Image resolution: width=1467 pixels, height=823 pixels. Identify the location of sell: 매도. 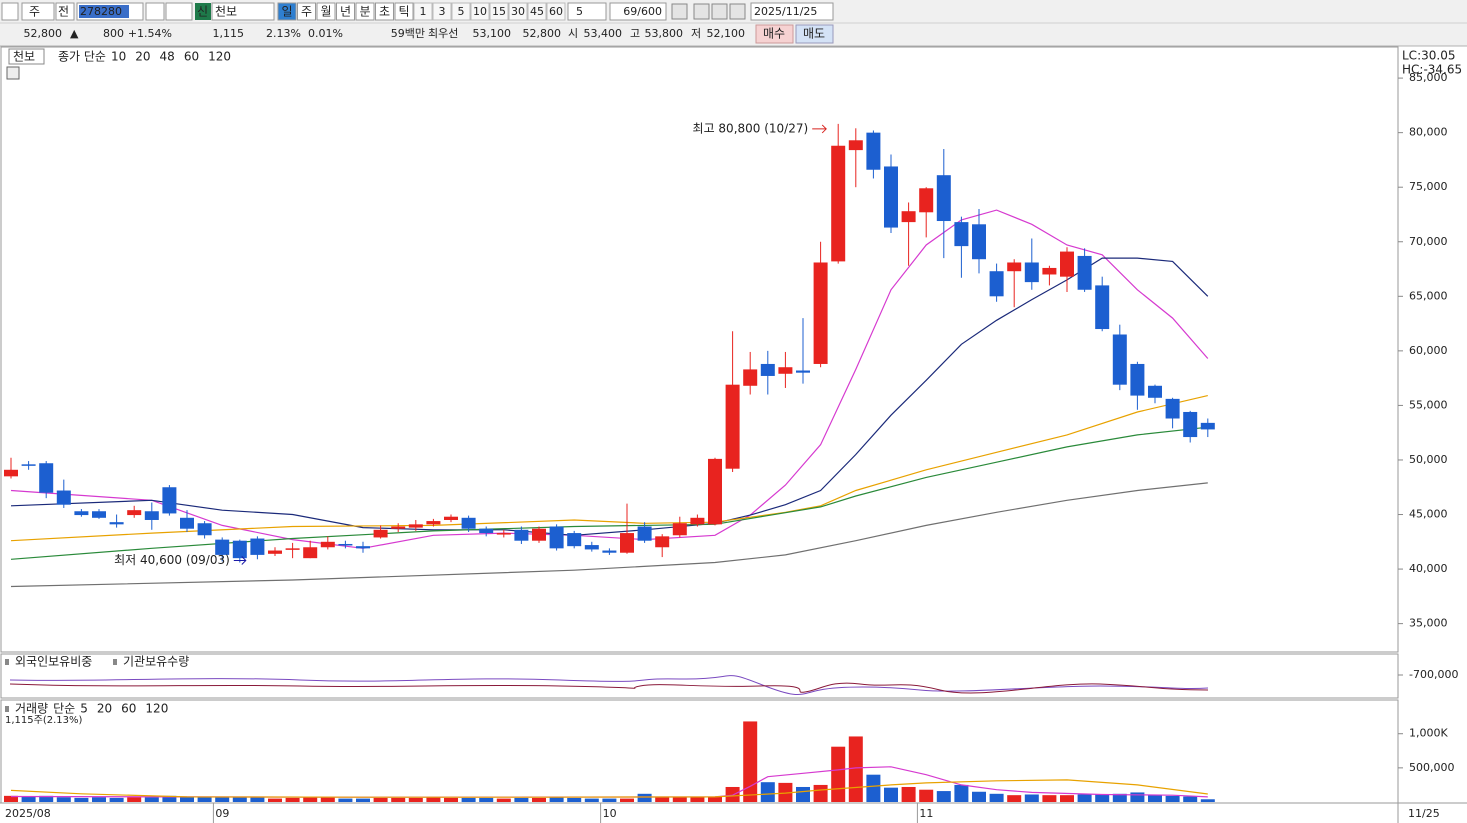
(814, 34).